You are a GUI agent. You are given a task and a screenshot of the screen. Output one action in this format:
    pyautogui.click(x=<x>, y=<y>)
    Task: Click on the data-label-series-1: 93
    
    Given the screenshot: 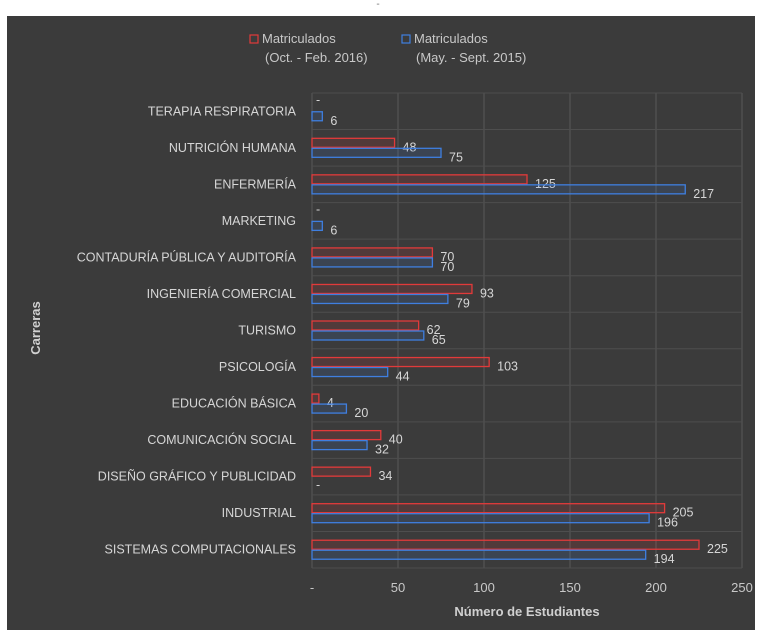 What is the action you would take?
    pyautogui.click(x=487, y=293)
    